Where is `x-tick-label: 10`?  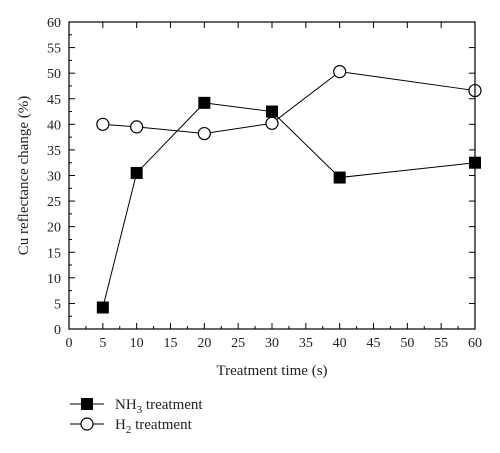 x-tick-label: 10 is located at coordinates (137, 343).